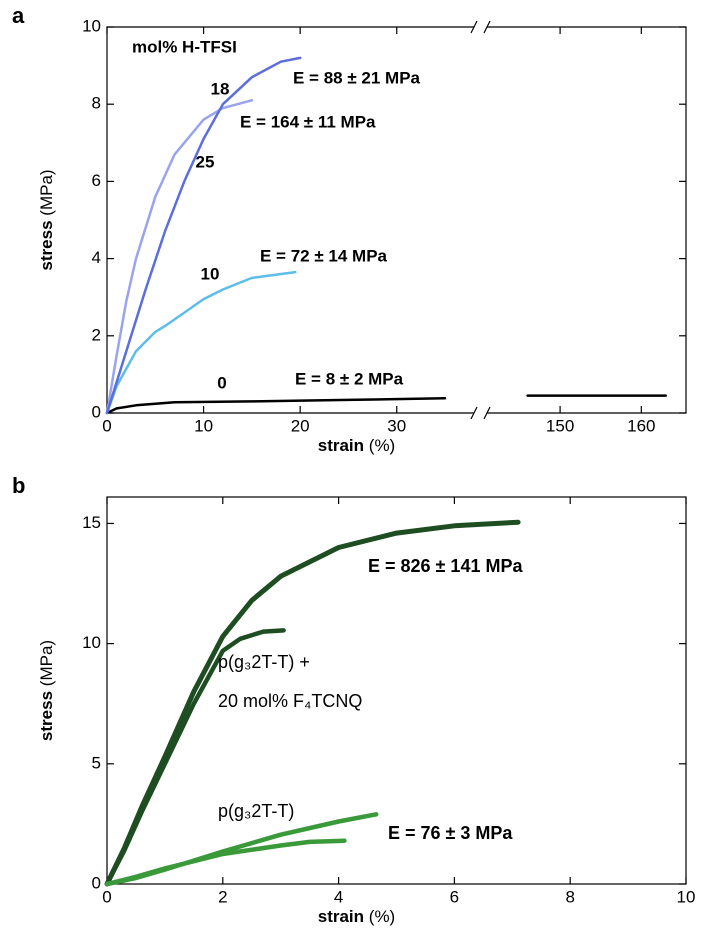  Describe the element at coordinates (308, 121) in the screenshot. I see `annotation: E = 164 ± 11 MPa` at that location.